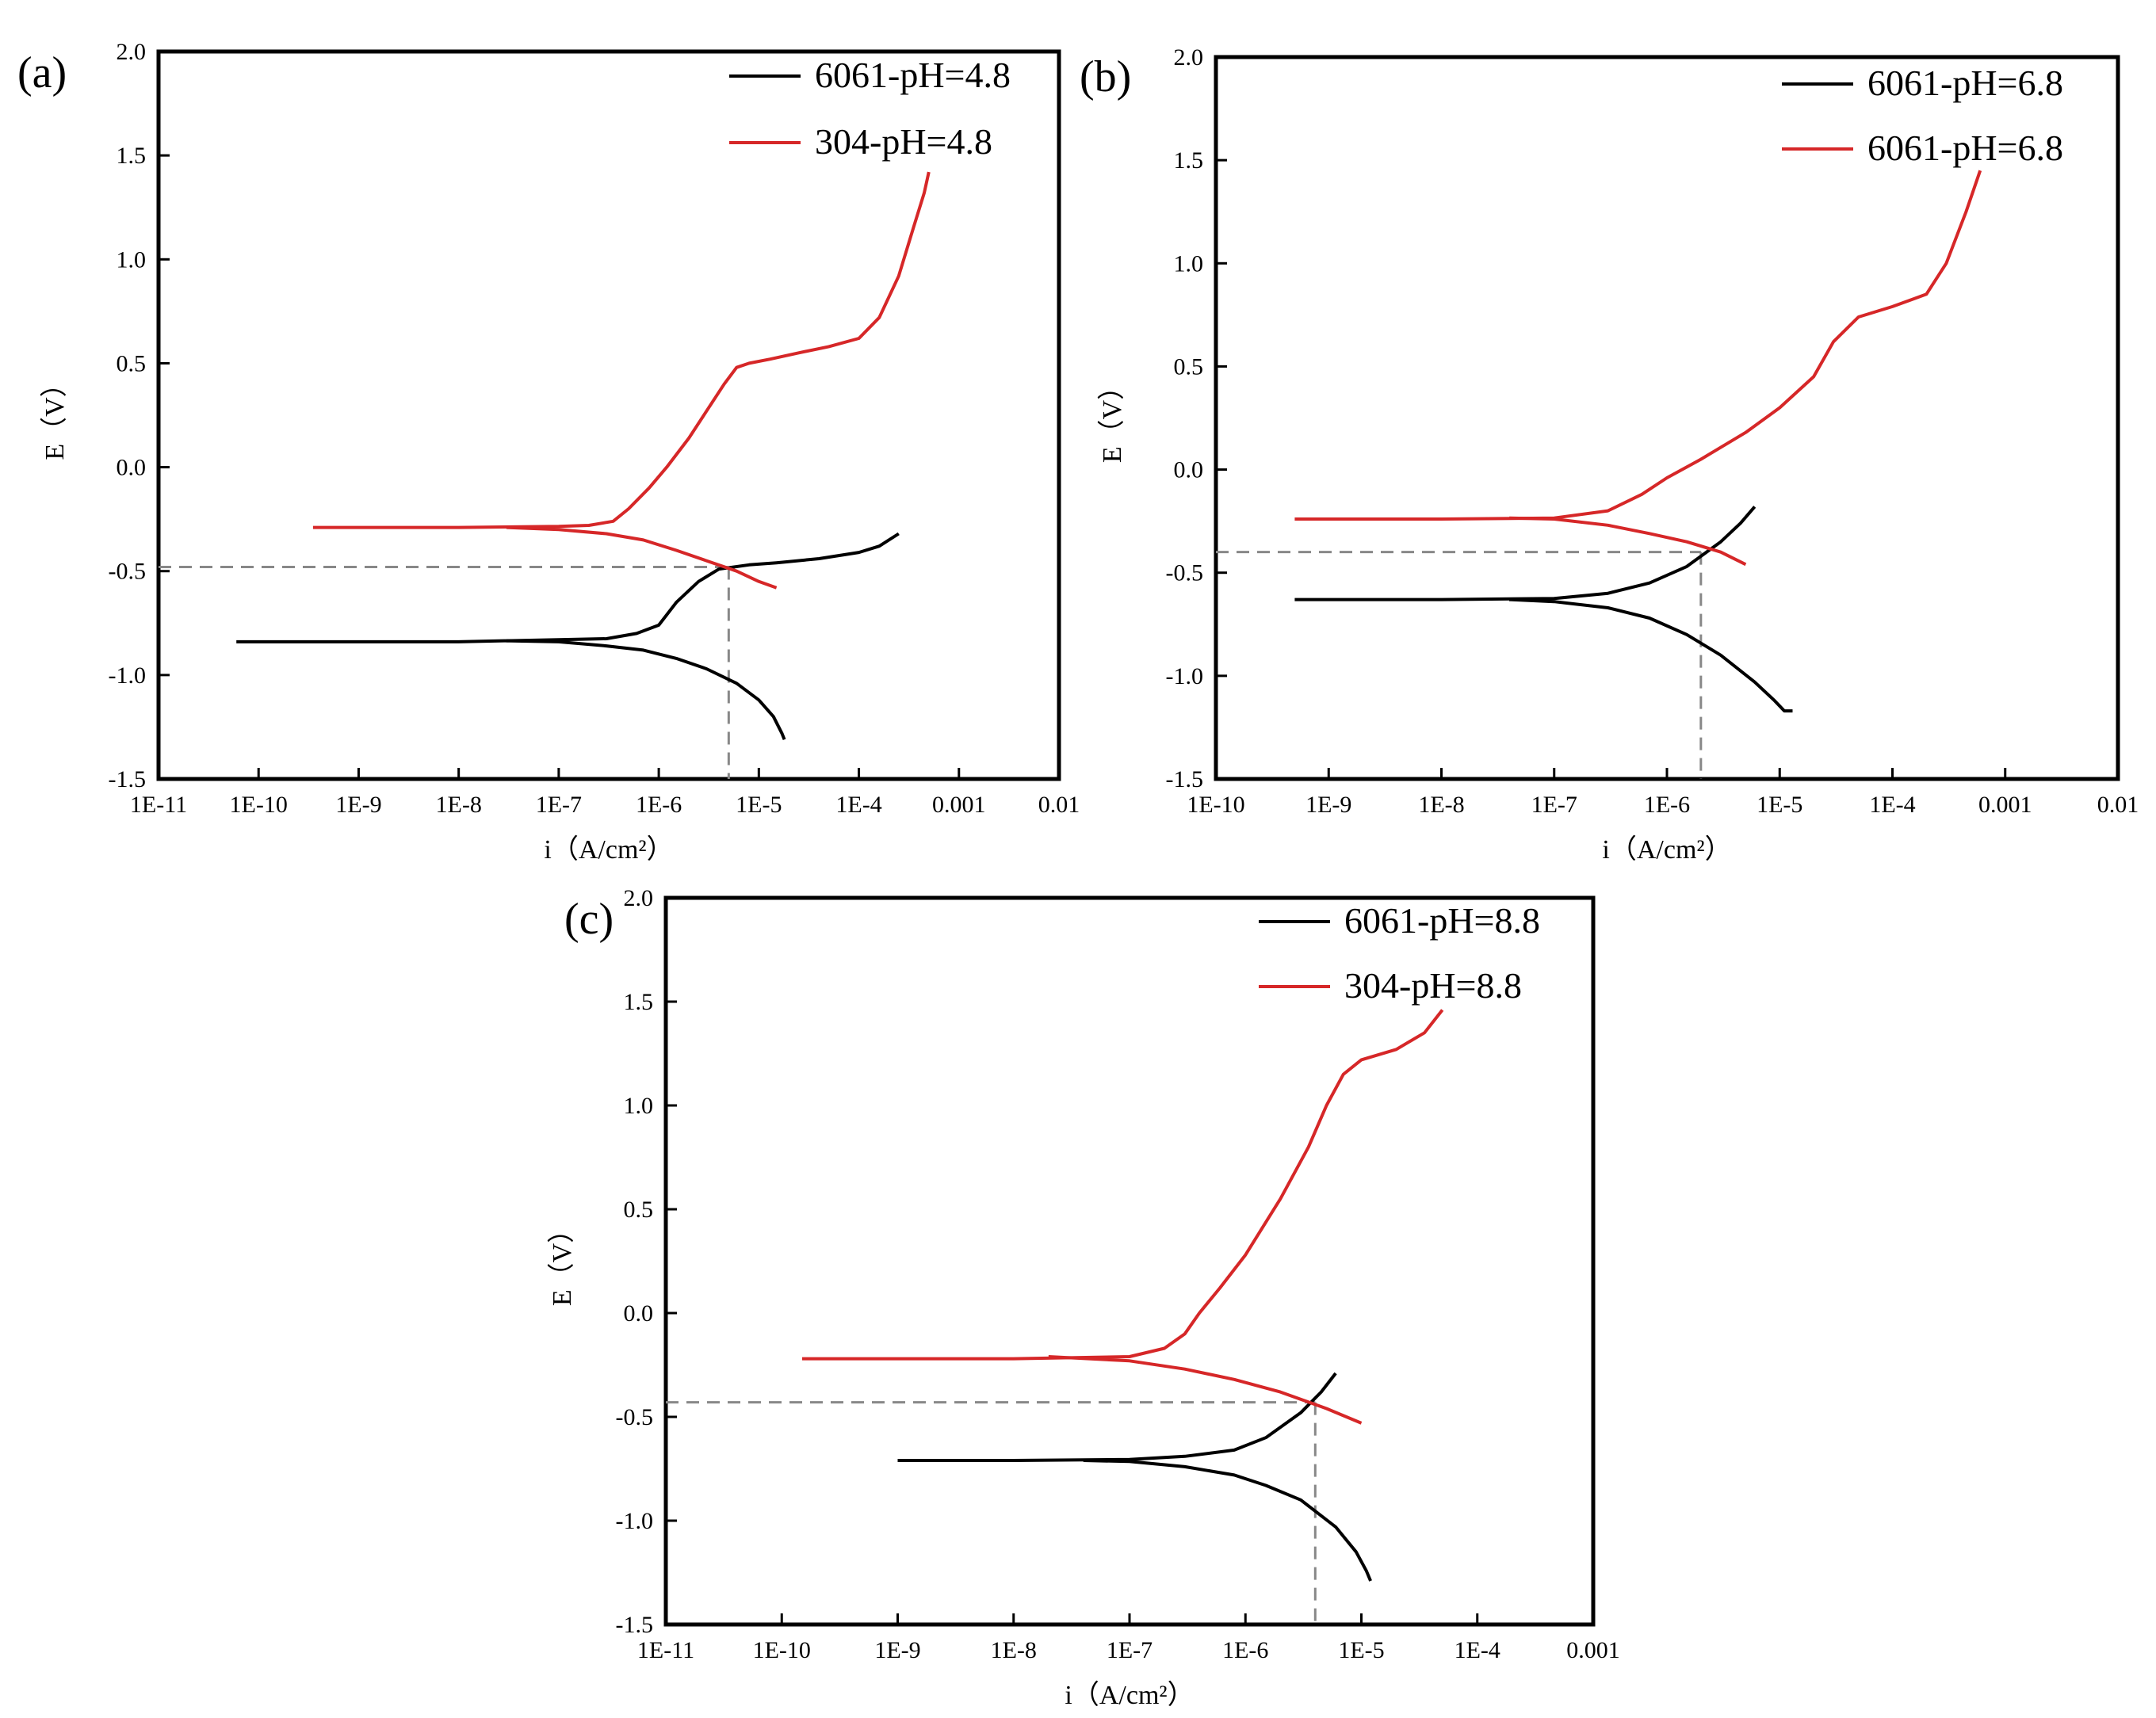 The height and width of the screenshot is (1718, 2156). Describe the element at coordinates (589, 919) in the screenshot. I see `panel-label: (c)` at that location.